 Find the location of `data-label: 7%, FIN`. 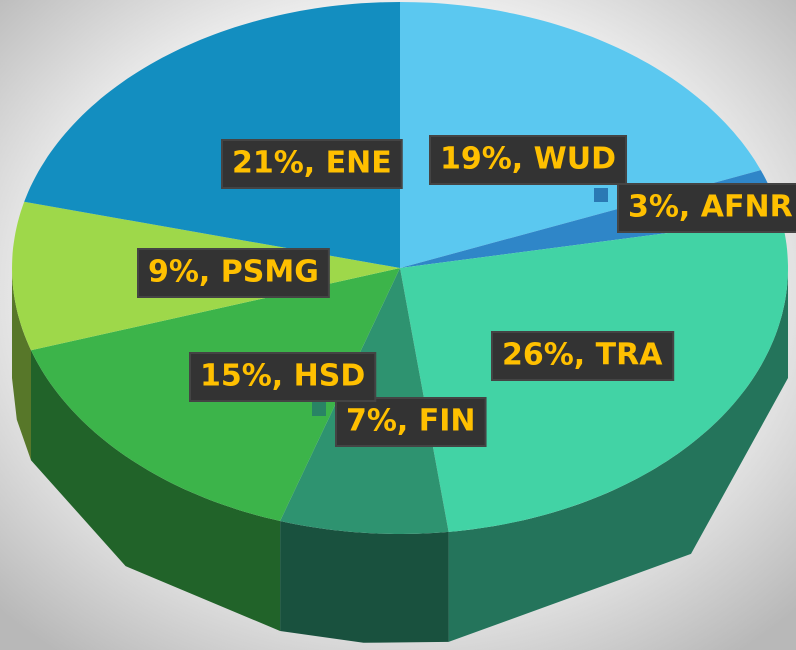

data-label: 7%, FIN is located at coordinates (411, 421).